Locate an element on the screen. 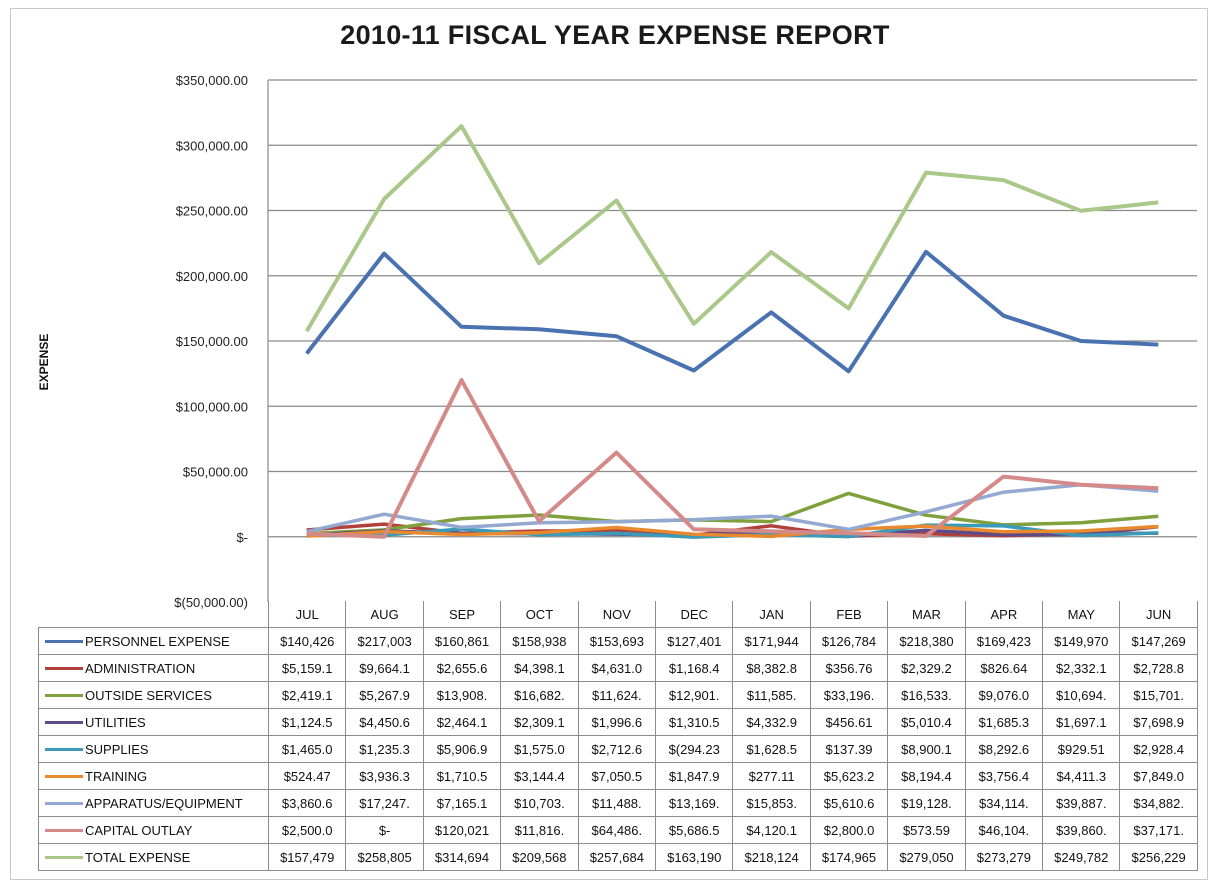 This screenshot has height=882, width=1212. data-cell: $1,697.1 is located at coordinates (1081, 722).